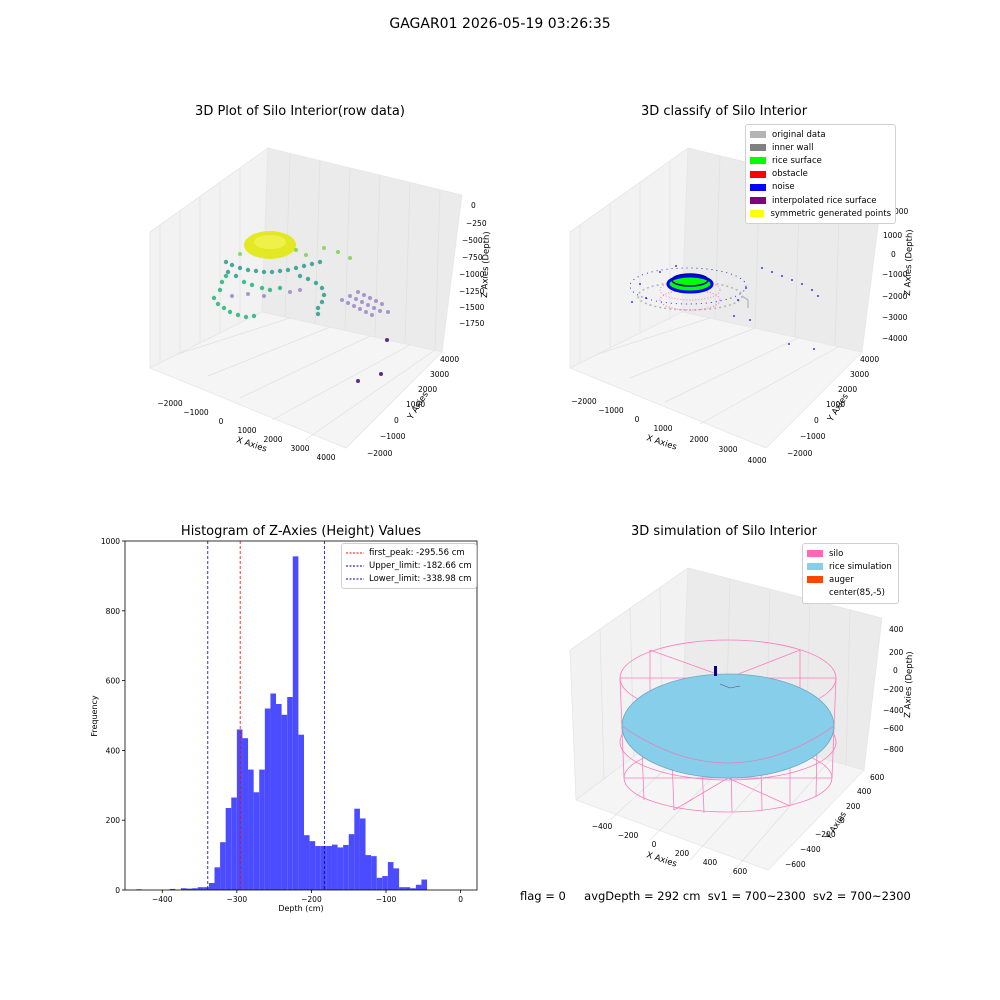  What do you see at coordinates (698, 439) in the screenshot?
I see `svg-text: 2000` at bounding box center [698, 439].